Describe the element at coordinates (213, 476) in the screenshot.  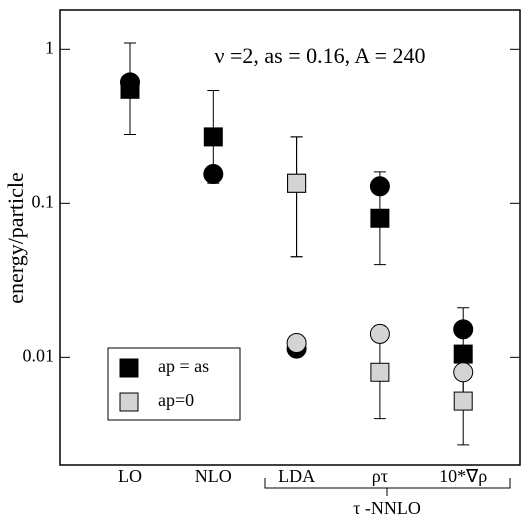
I see `x-tick-label: NLO` at that location.